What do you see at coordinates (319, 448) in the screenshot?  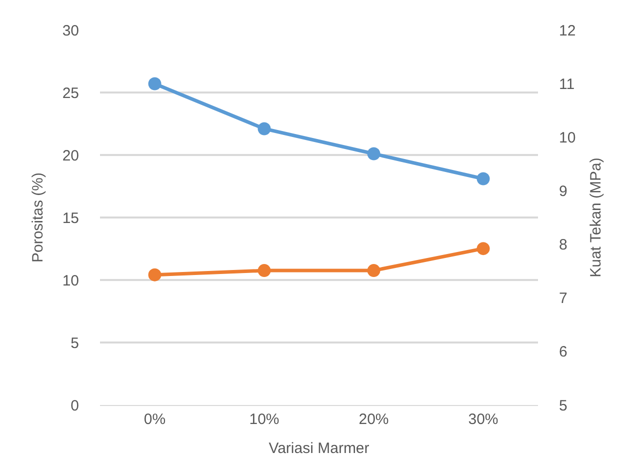 I see `x-axis-title: Variasi Marmer` at bounding box center [319, 448].